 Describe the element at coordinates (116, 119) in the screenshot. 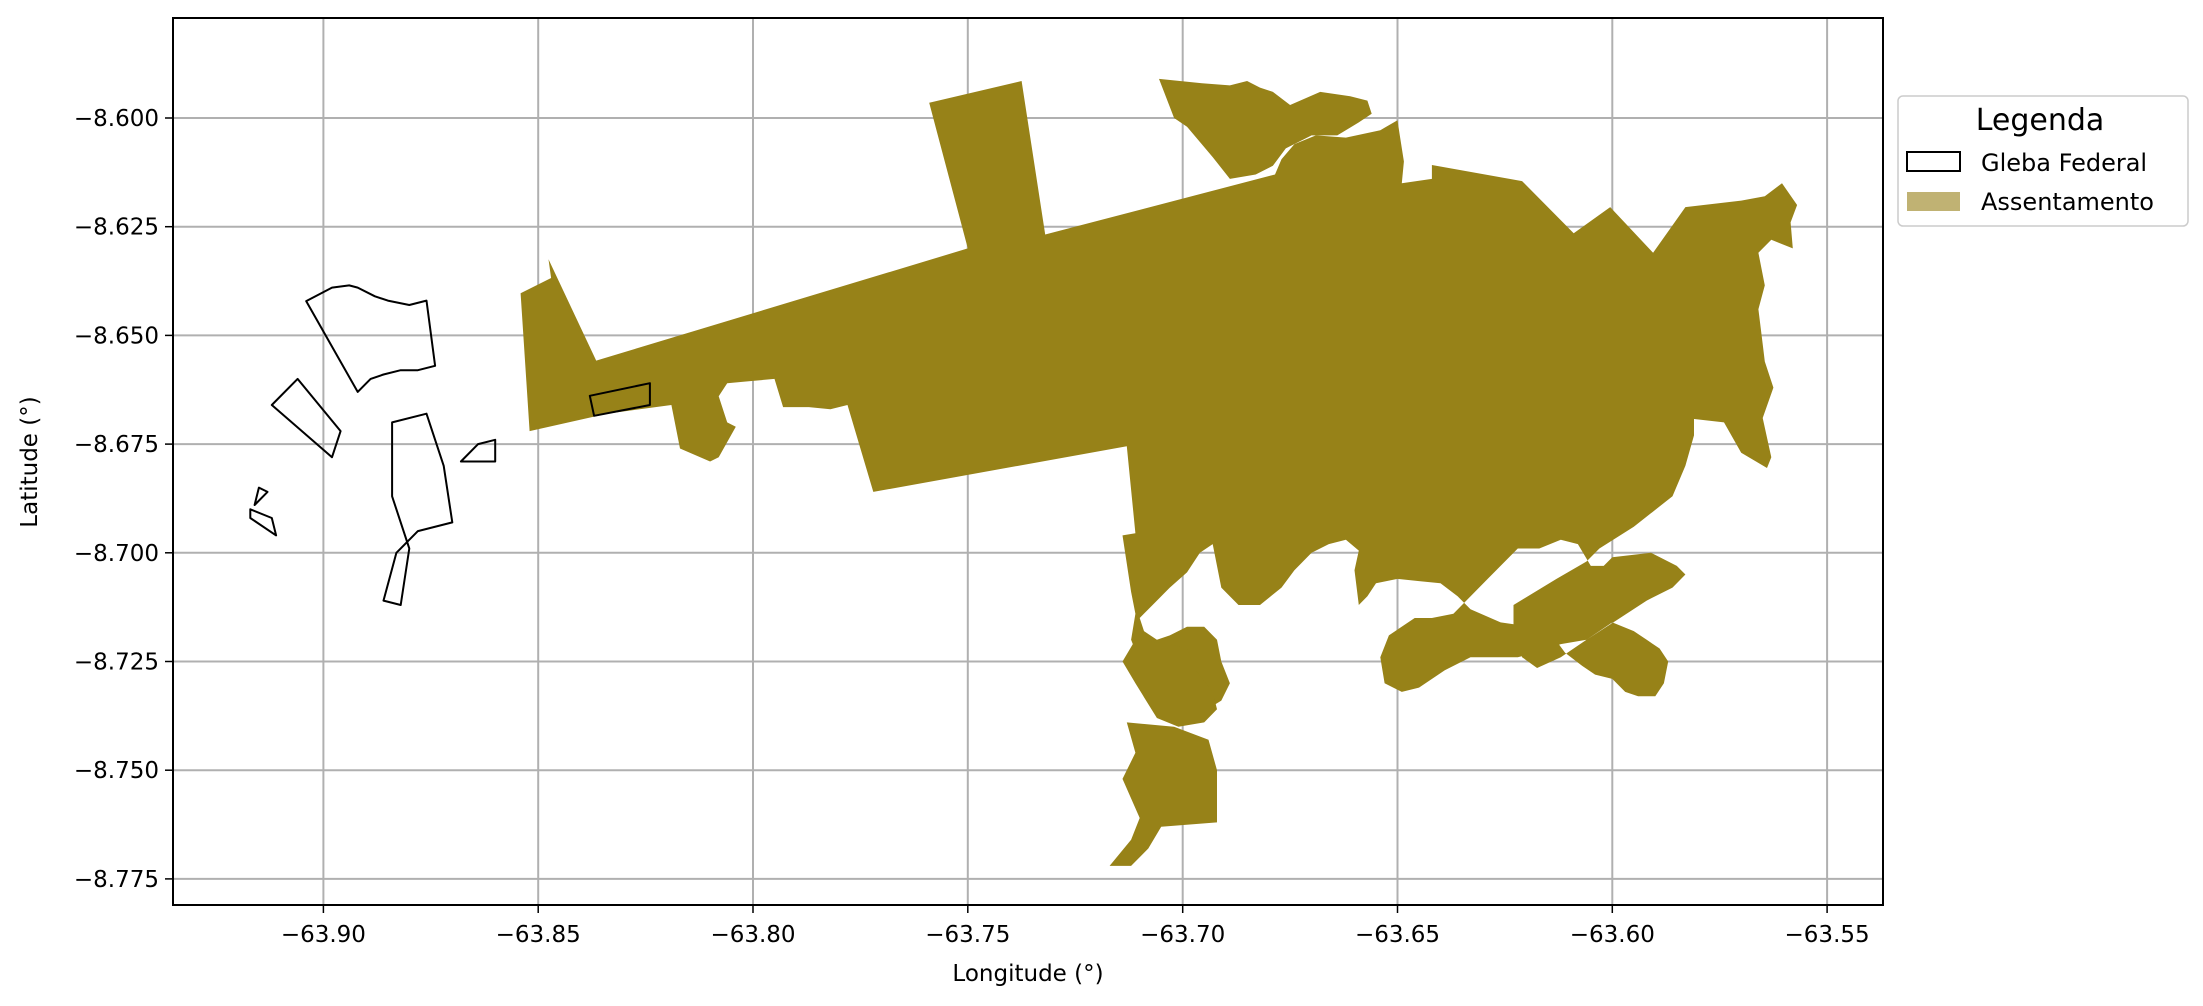

I see `y-tick-label: −8.600` at that location.